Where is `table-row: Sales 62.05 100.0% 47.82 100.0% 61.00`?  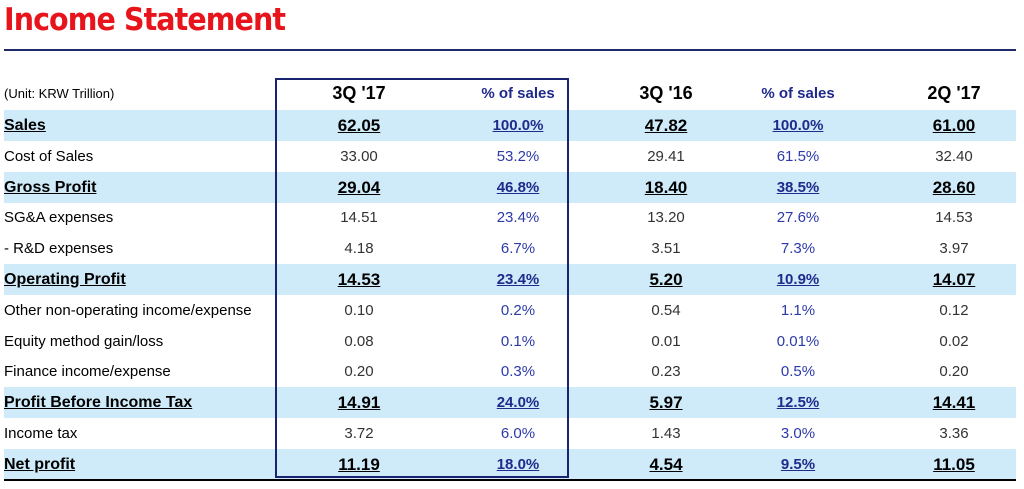 table-row: Sales 62.05 100.0% 47.82 100.0% 61.00 is located at coordinates (510, 125).